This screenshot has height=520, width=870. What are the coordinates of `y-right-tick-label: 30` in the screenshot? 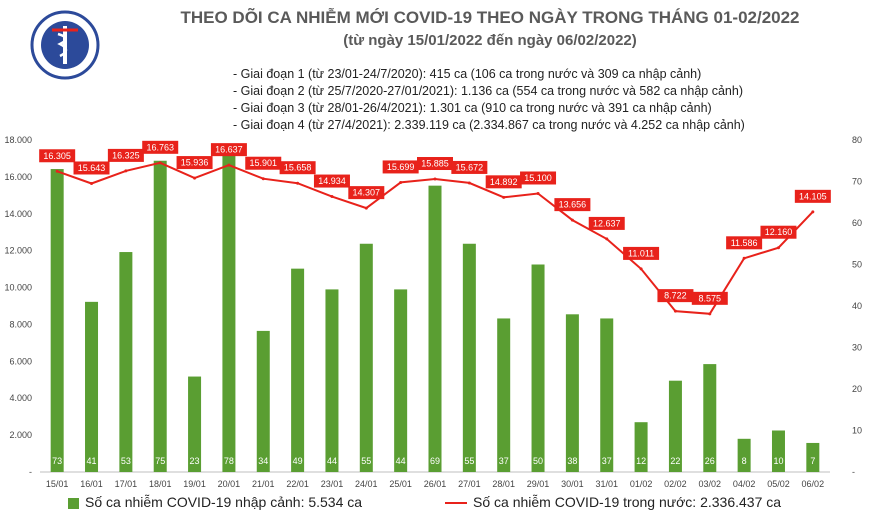 It's located at (857, 348).